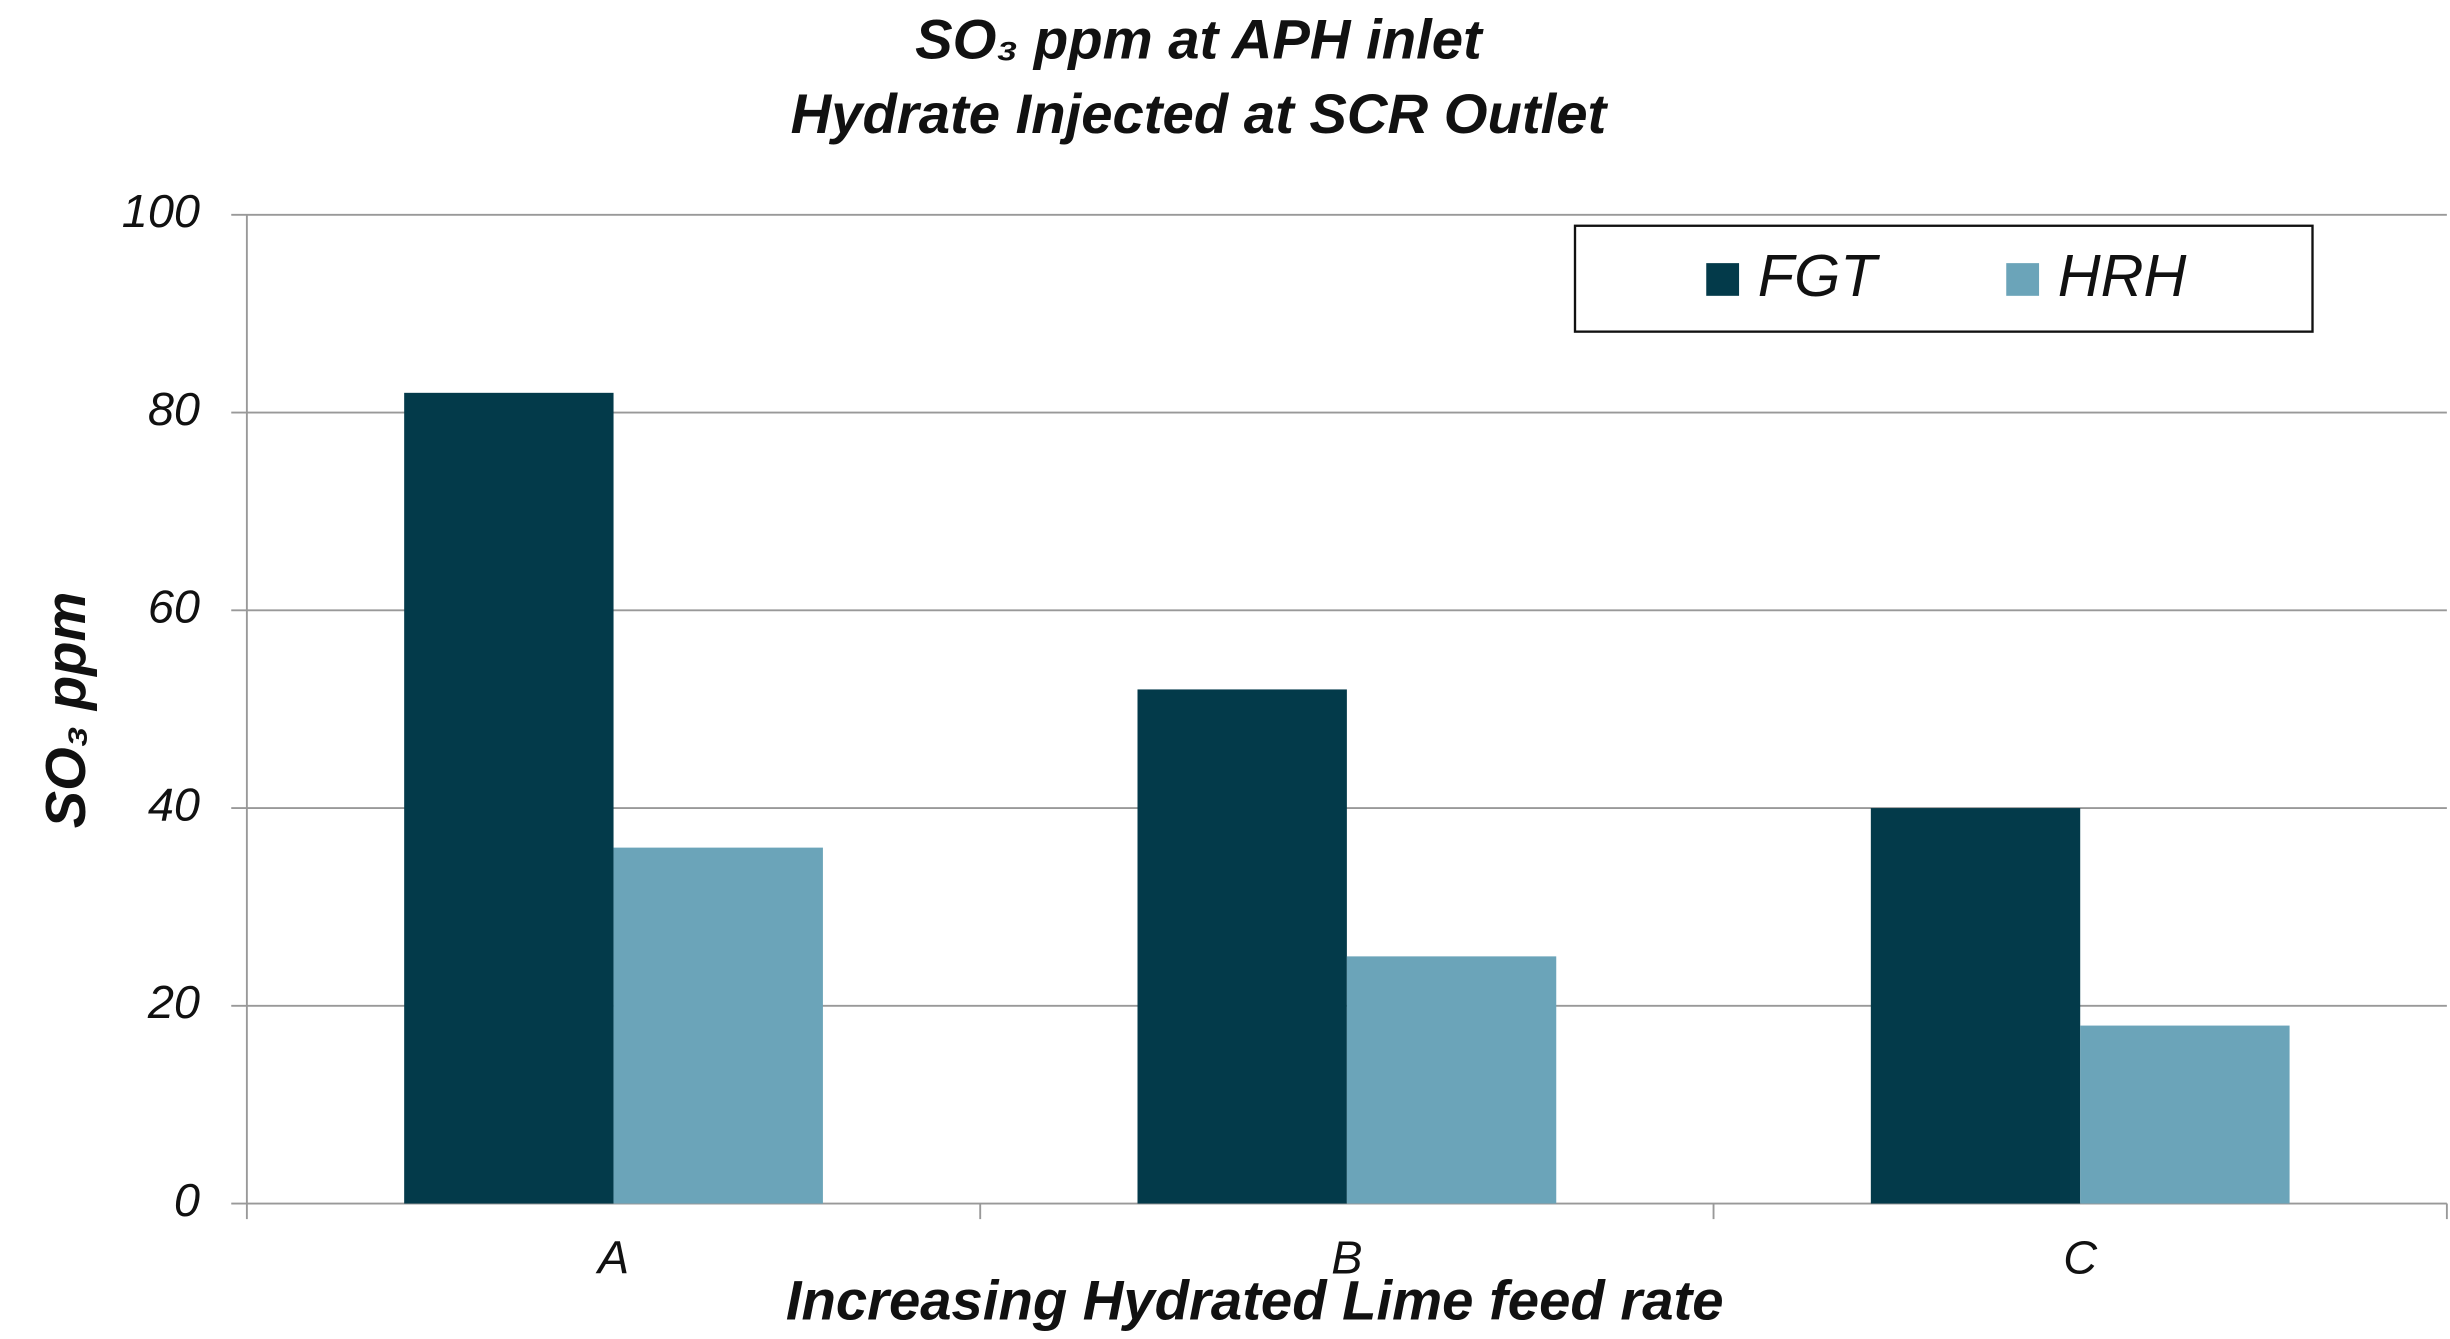 The image size is (2450, 1339). What do you see at coordinates (1943, 278) in the screenshot?
I see `legend-box` at bounding box center [1943, 278].